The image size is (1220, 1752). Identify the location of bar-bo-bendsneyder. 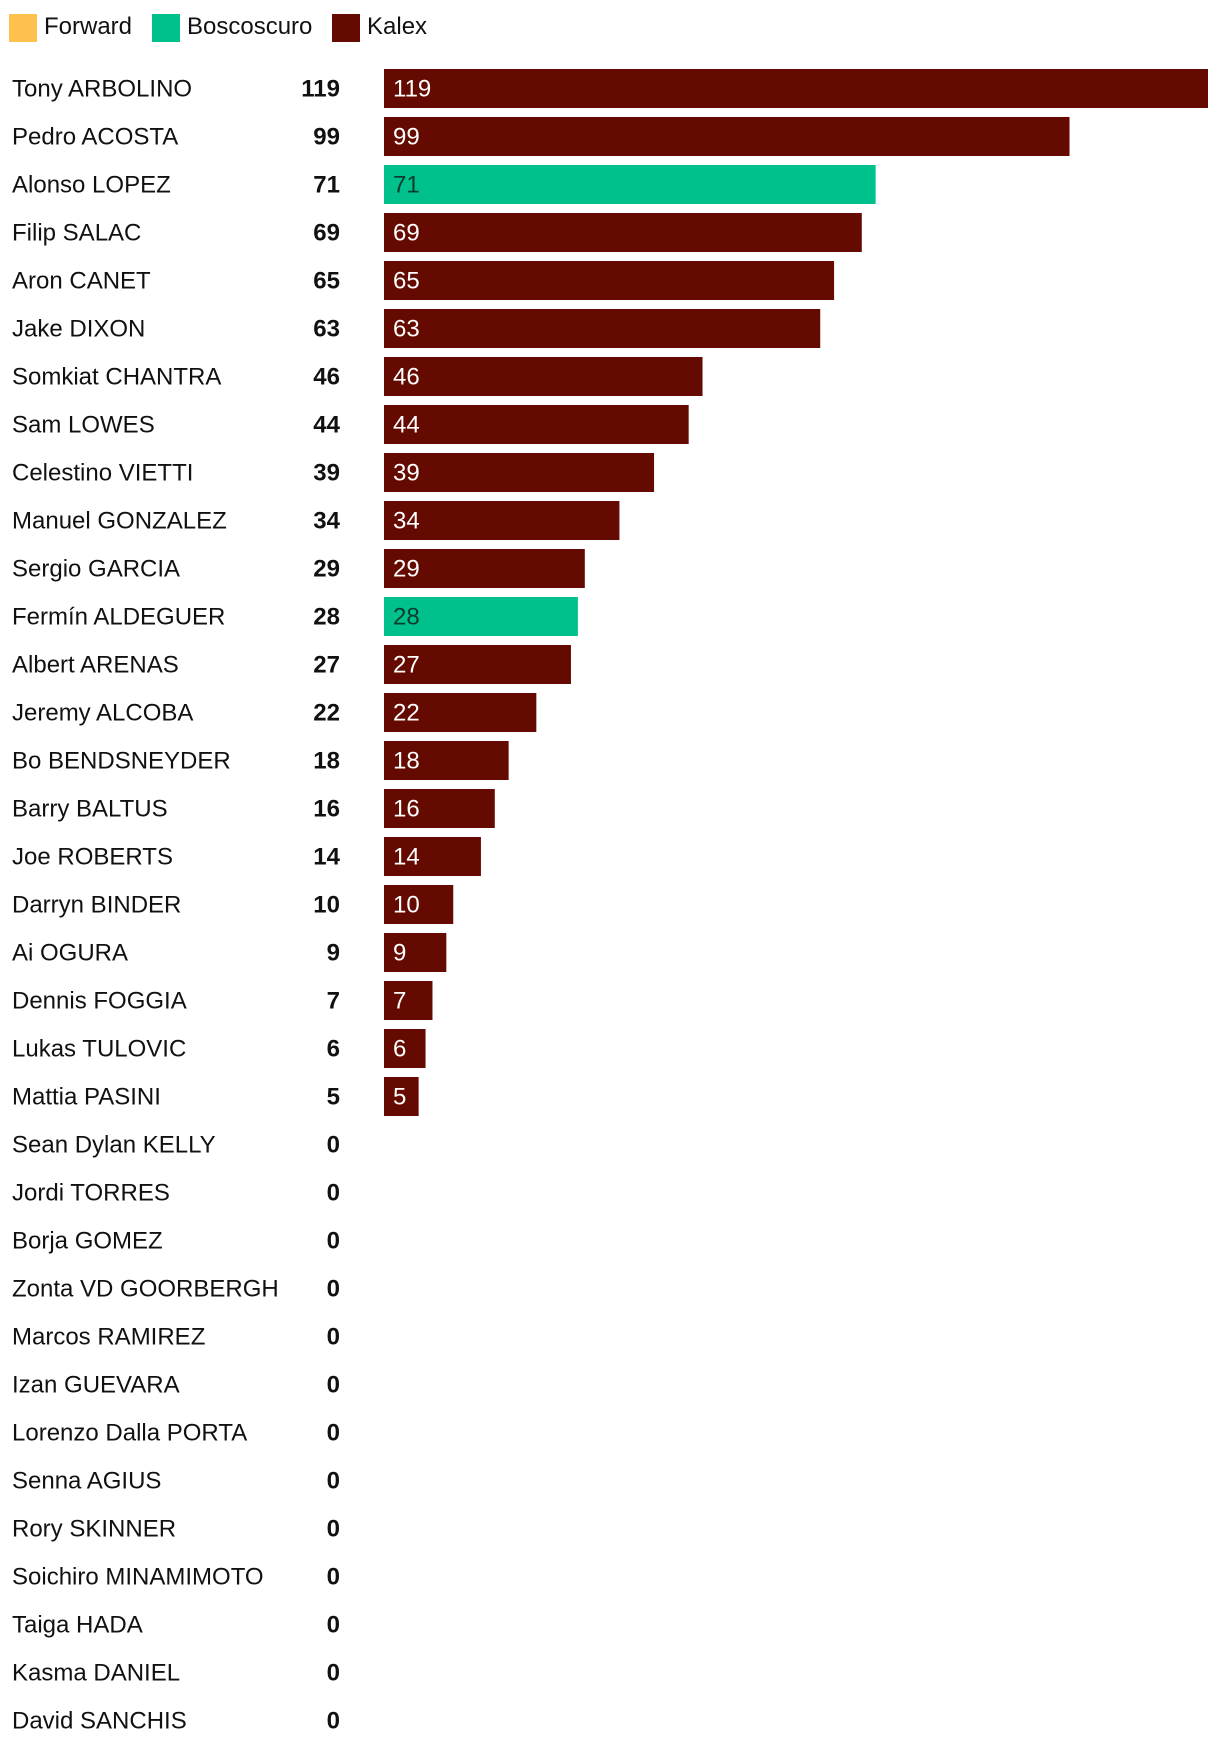
(446, 760).